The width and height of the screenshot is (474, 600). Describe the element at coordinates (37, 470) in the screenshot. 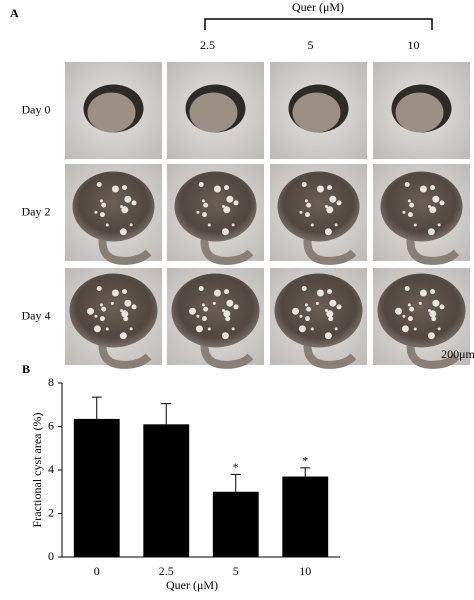

I see `y-axis-label: Fractional cyst area (%)` at that location.